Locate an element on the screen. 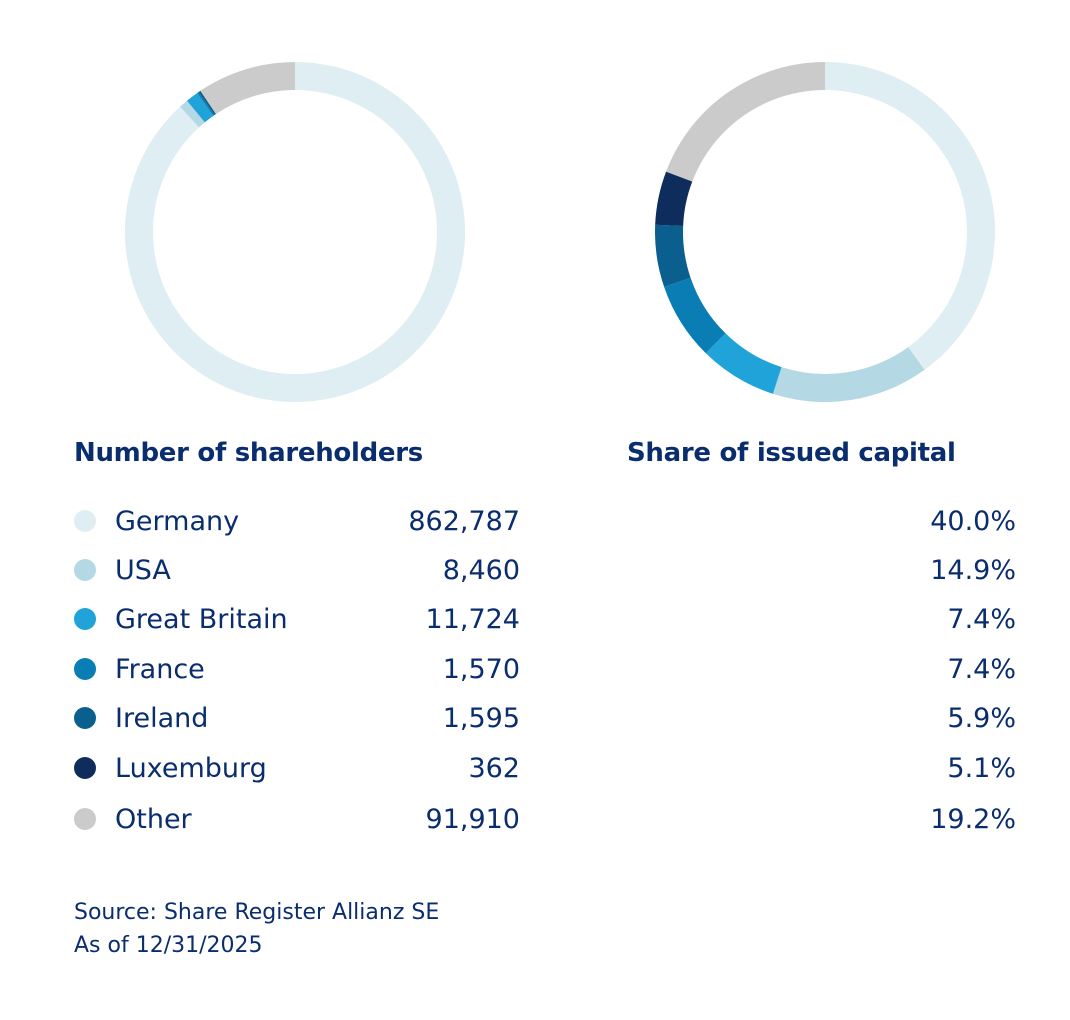  legend-country: USA is located at coordinates (143, 570).